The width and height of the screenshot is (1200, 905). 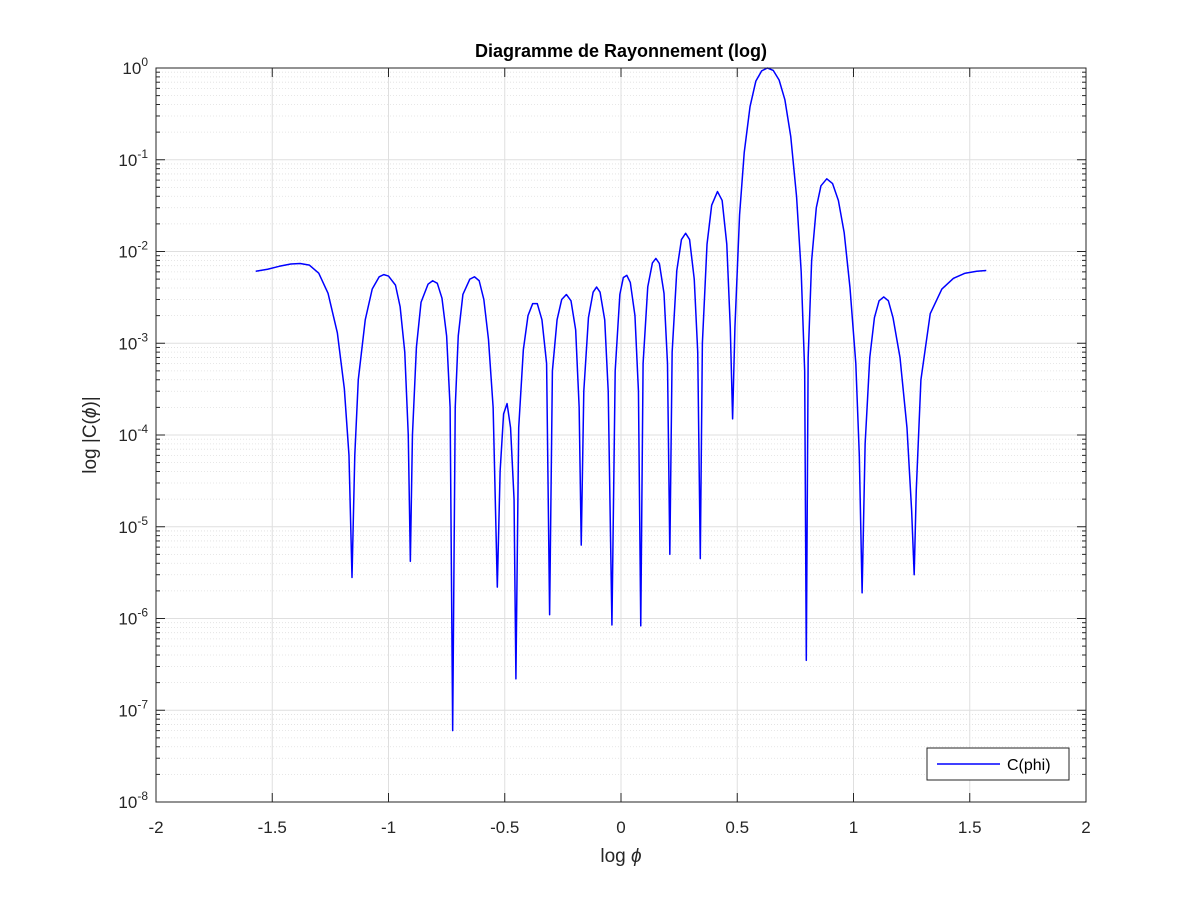 What do you see at coordinates (620, 827) in the screenshot?
I see `x-tick-label: 0` at bounding box center [620, 827].